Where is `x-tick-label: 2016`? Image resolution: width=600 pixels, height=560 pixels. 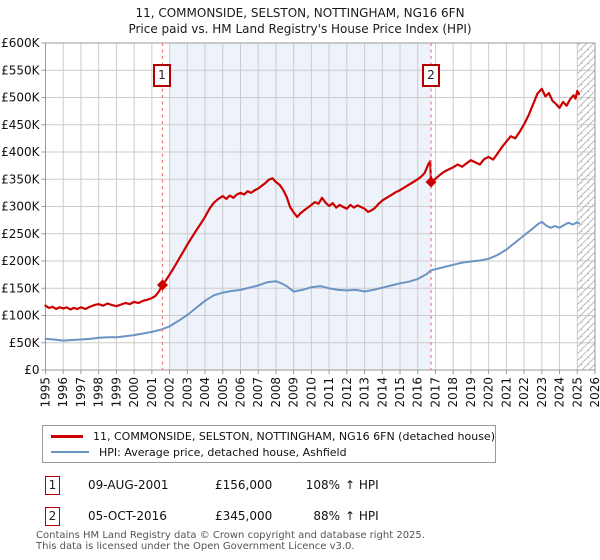 x-tick-label: 2016 is located at coordinates (418, 392).